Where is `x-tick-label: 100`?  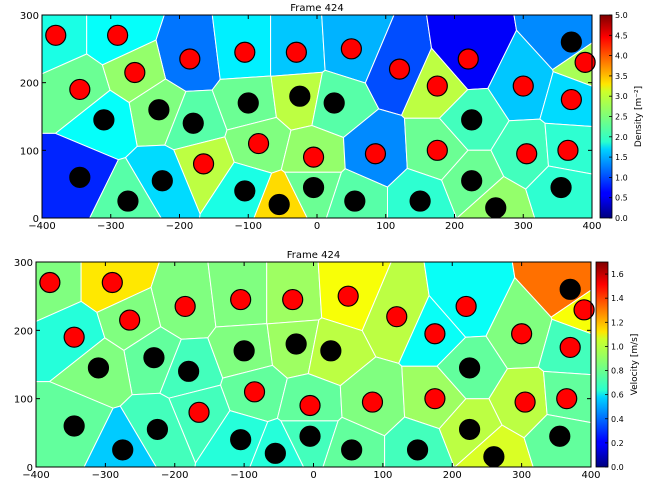
x-tick-label: 100 is located at coordinates (382, 475).